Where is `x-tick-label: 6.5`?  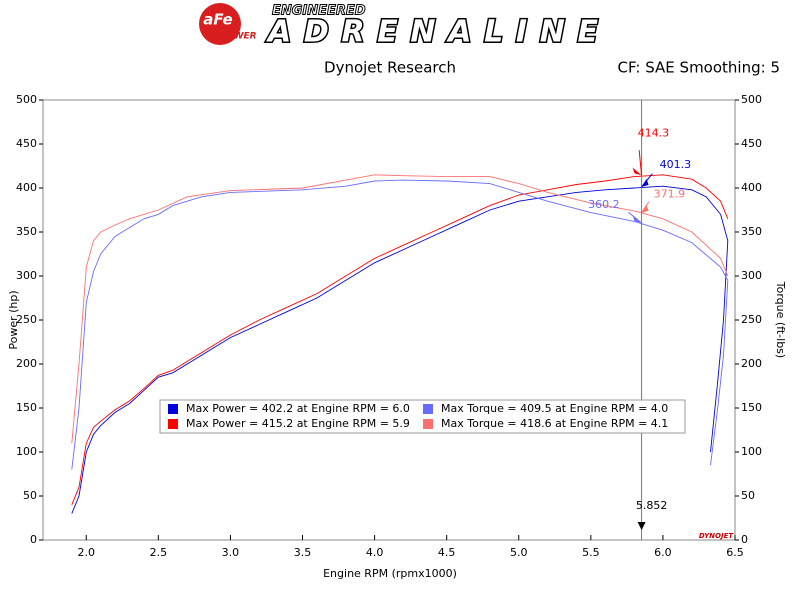 x-tick-label: 6.5 is located at coordinates (735, 552).